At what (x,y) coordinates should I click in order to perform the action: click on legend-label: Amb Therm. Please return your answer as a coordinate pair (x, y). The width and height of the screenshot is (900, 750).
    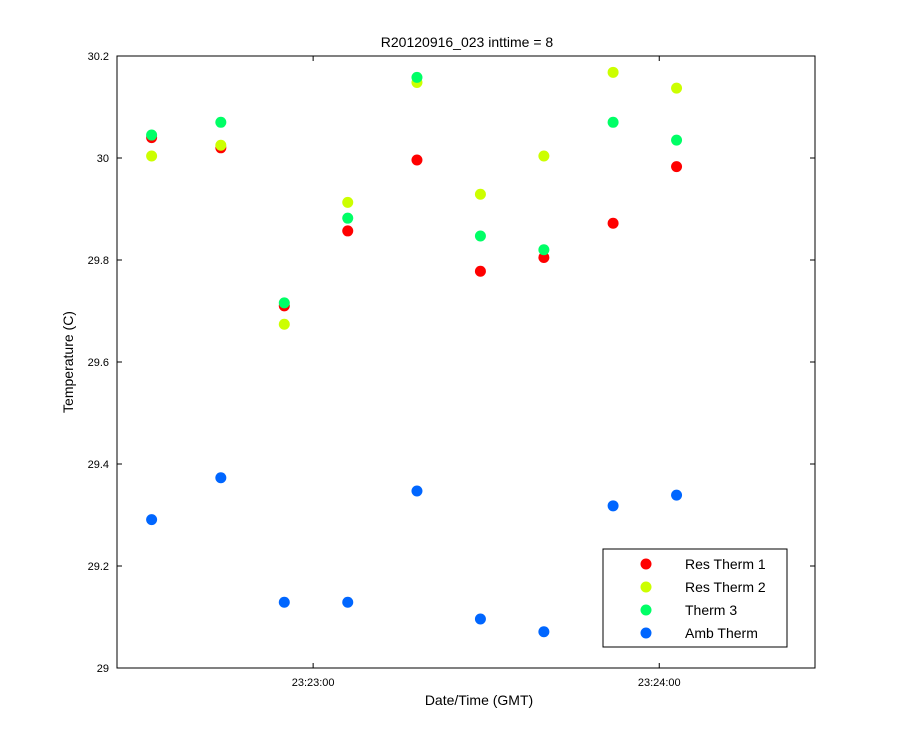
    Looking at the image, I should click on (721, 633).